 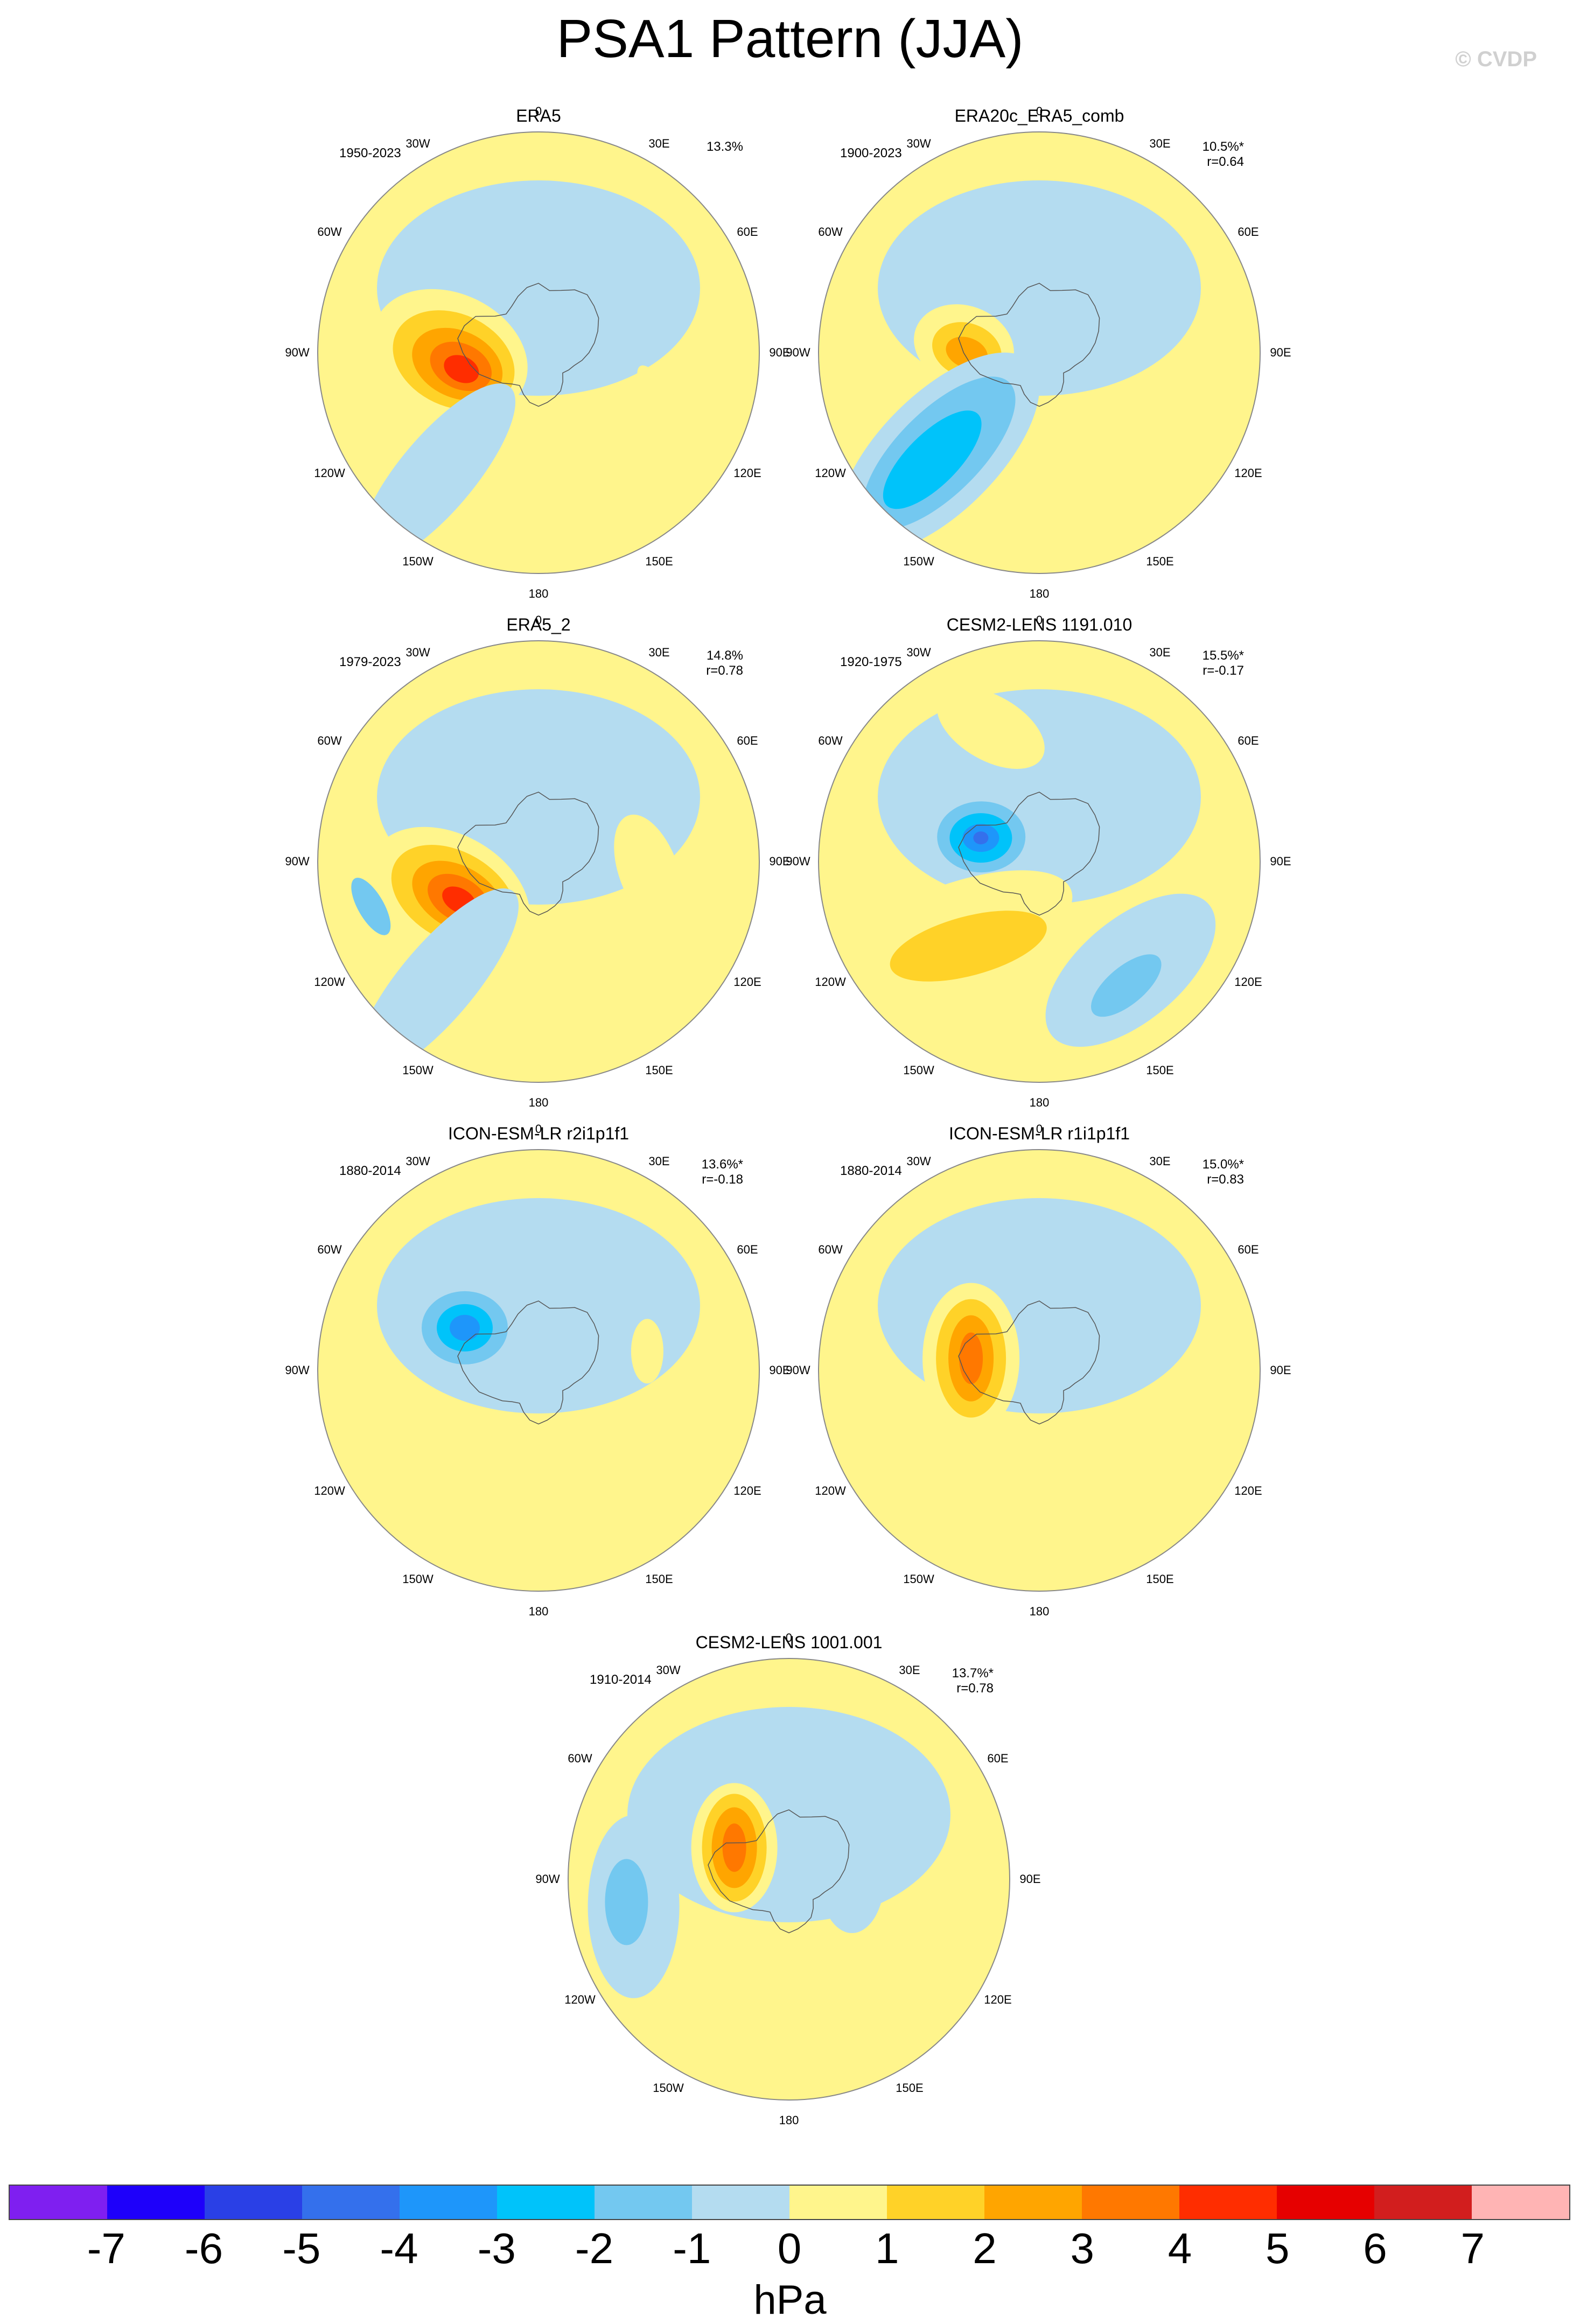 What do you see at coordinates (1082, 2248) in the screenshot?
I see `colorbar-tick-label: 3` at bounding box center [1082, 2248].